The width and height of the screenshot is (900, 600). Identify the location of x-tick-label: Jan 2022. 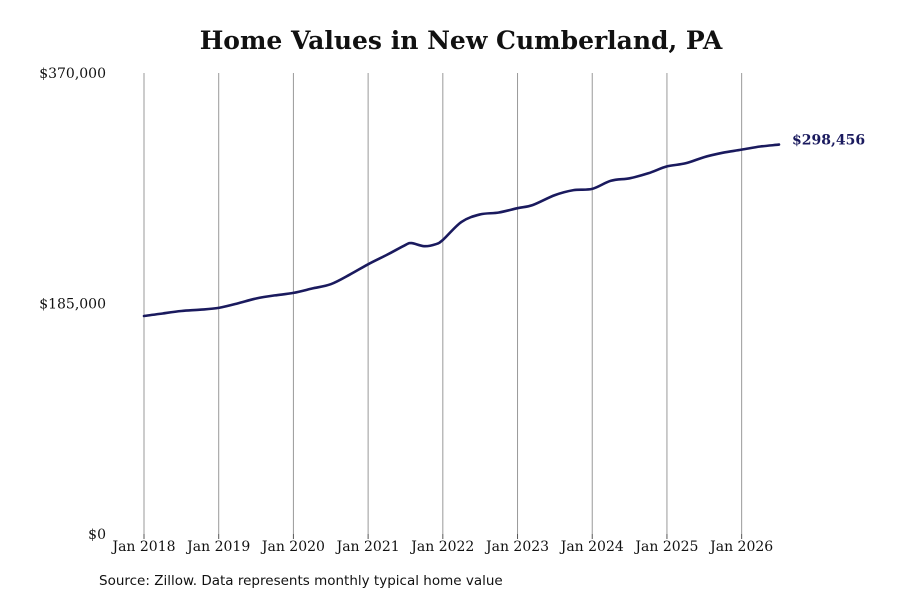
(441, 547).